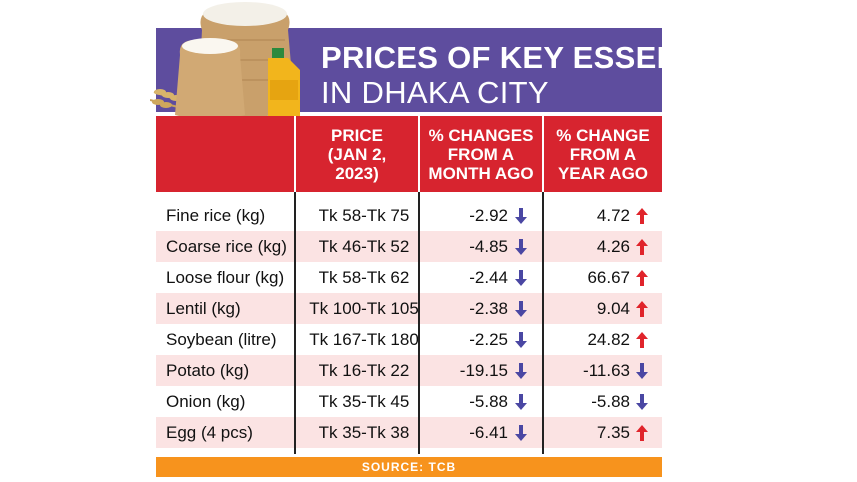 The width and height of the screenshot is (857, 482). I want to click on table-row: Lentil (kg) Tk 100-Tk 105 -2.38 9.04, so click(409, 308).